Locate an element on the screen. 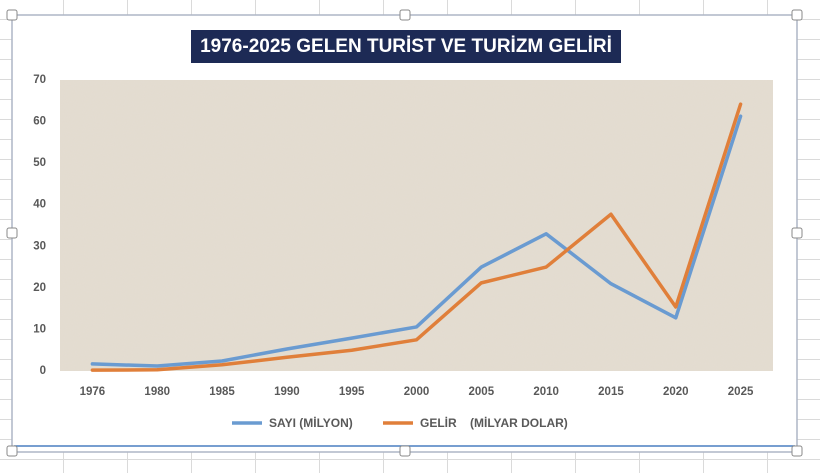  x-tick-label: 1980 is located at coordinates (157, 392).